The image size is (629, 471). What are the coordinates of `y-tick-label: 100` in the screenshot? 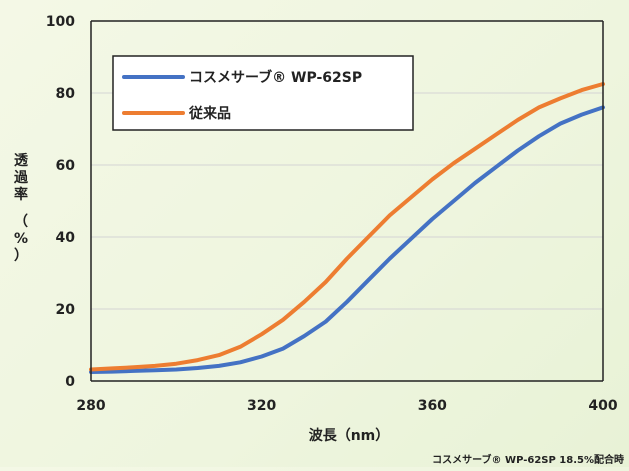 It's located at (60, 22).